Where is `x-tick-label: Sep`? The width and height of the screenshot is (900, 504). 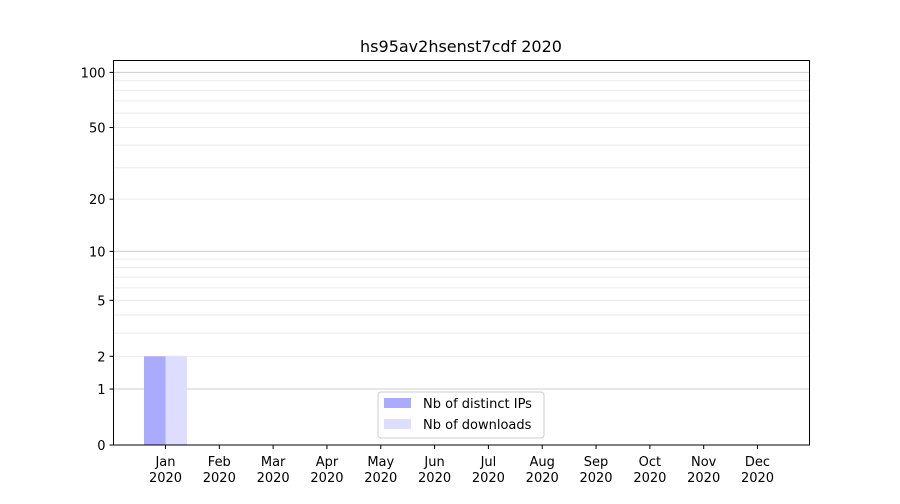
x-tick-label: Sep is located at coordinates (596, 462).